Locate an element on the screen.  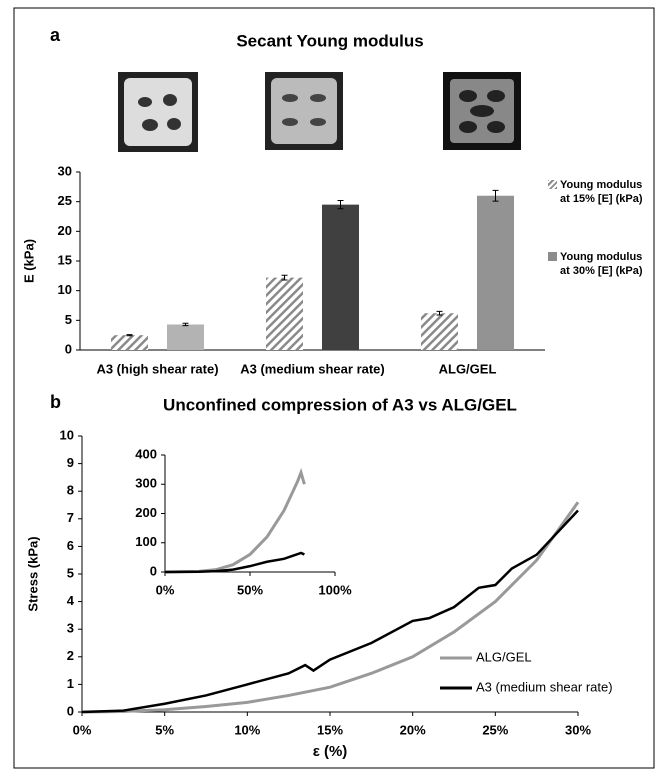
legend-text: Young modulus at 30% [E] (kPa) is located at coordinates (601, 264).